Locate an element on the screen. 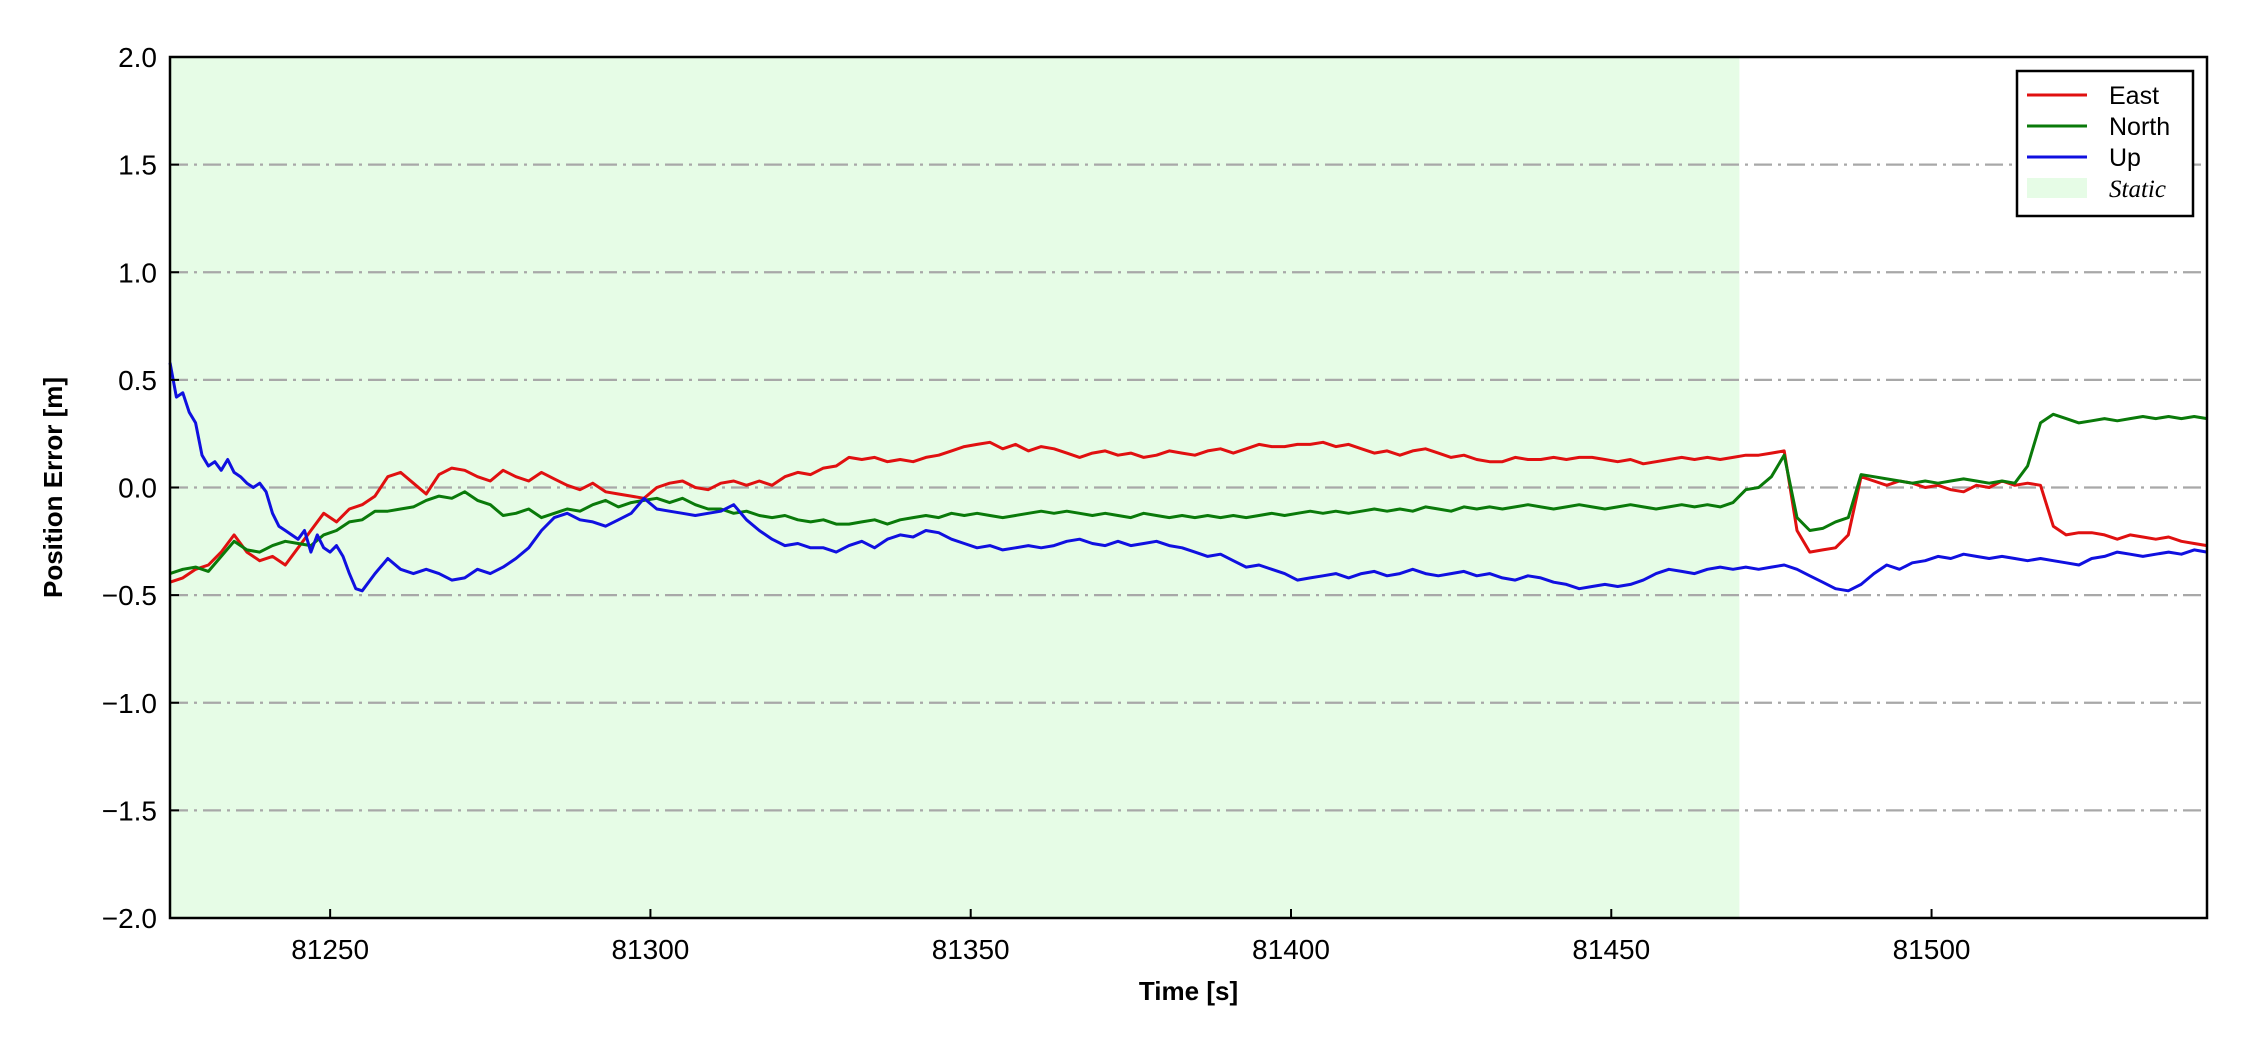 The height and width of the screenshot is (1050, 2250). y-tick-label: 2.0 is located at coordinates (137, 57).